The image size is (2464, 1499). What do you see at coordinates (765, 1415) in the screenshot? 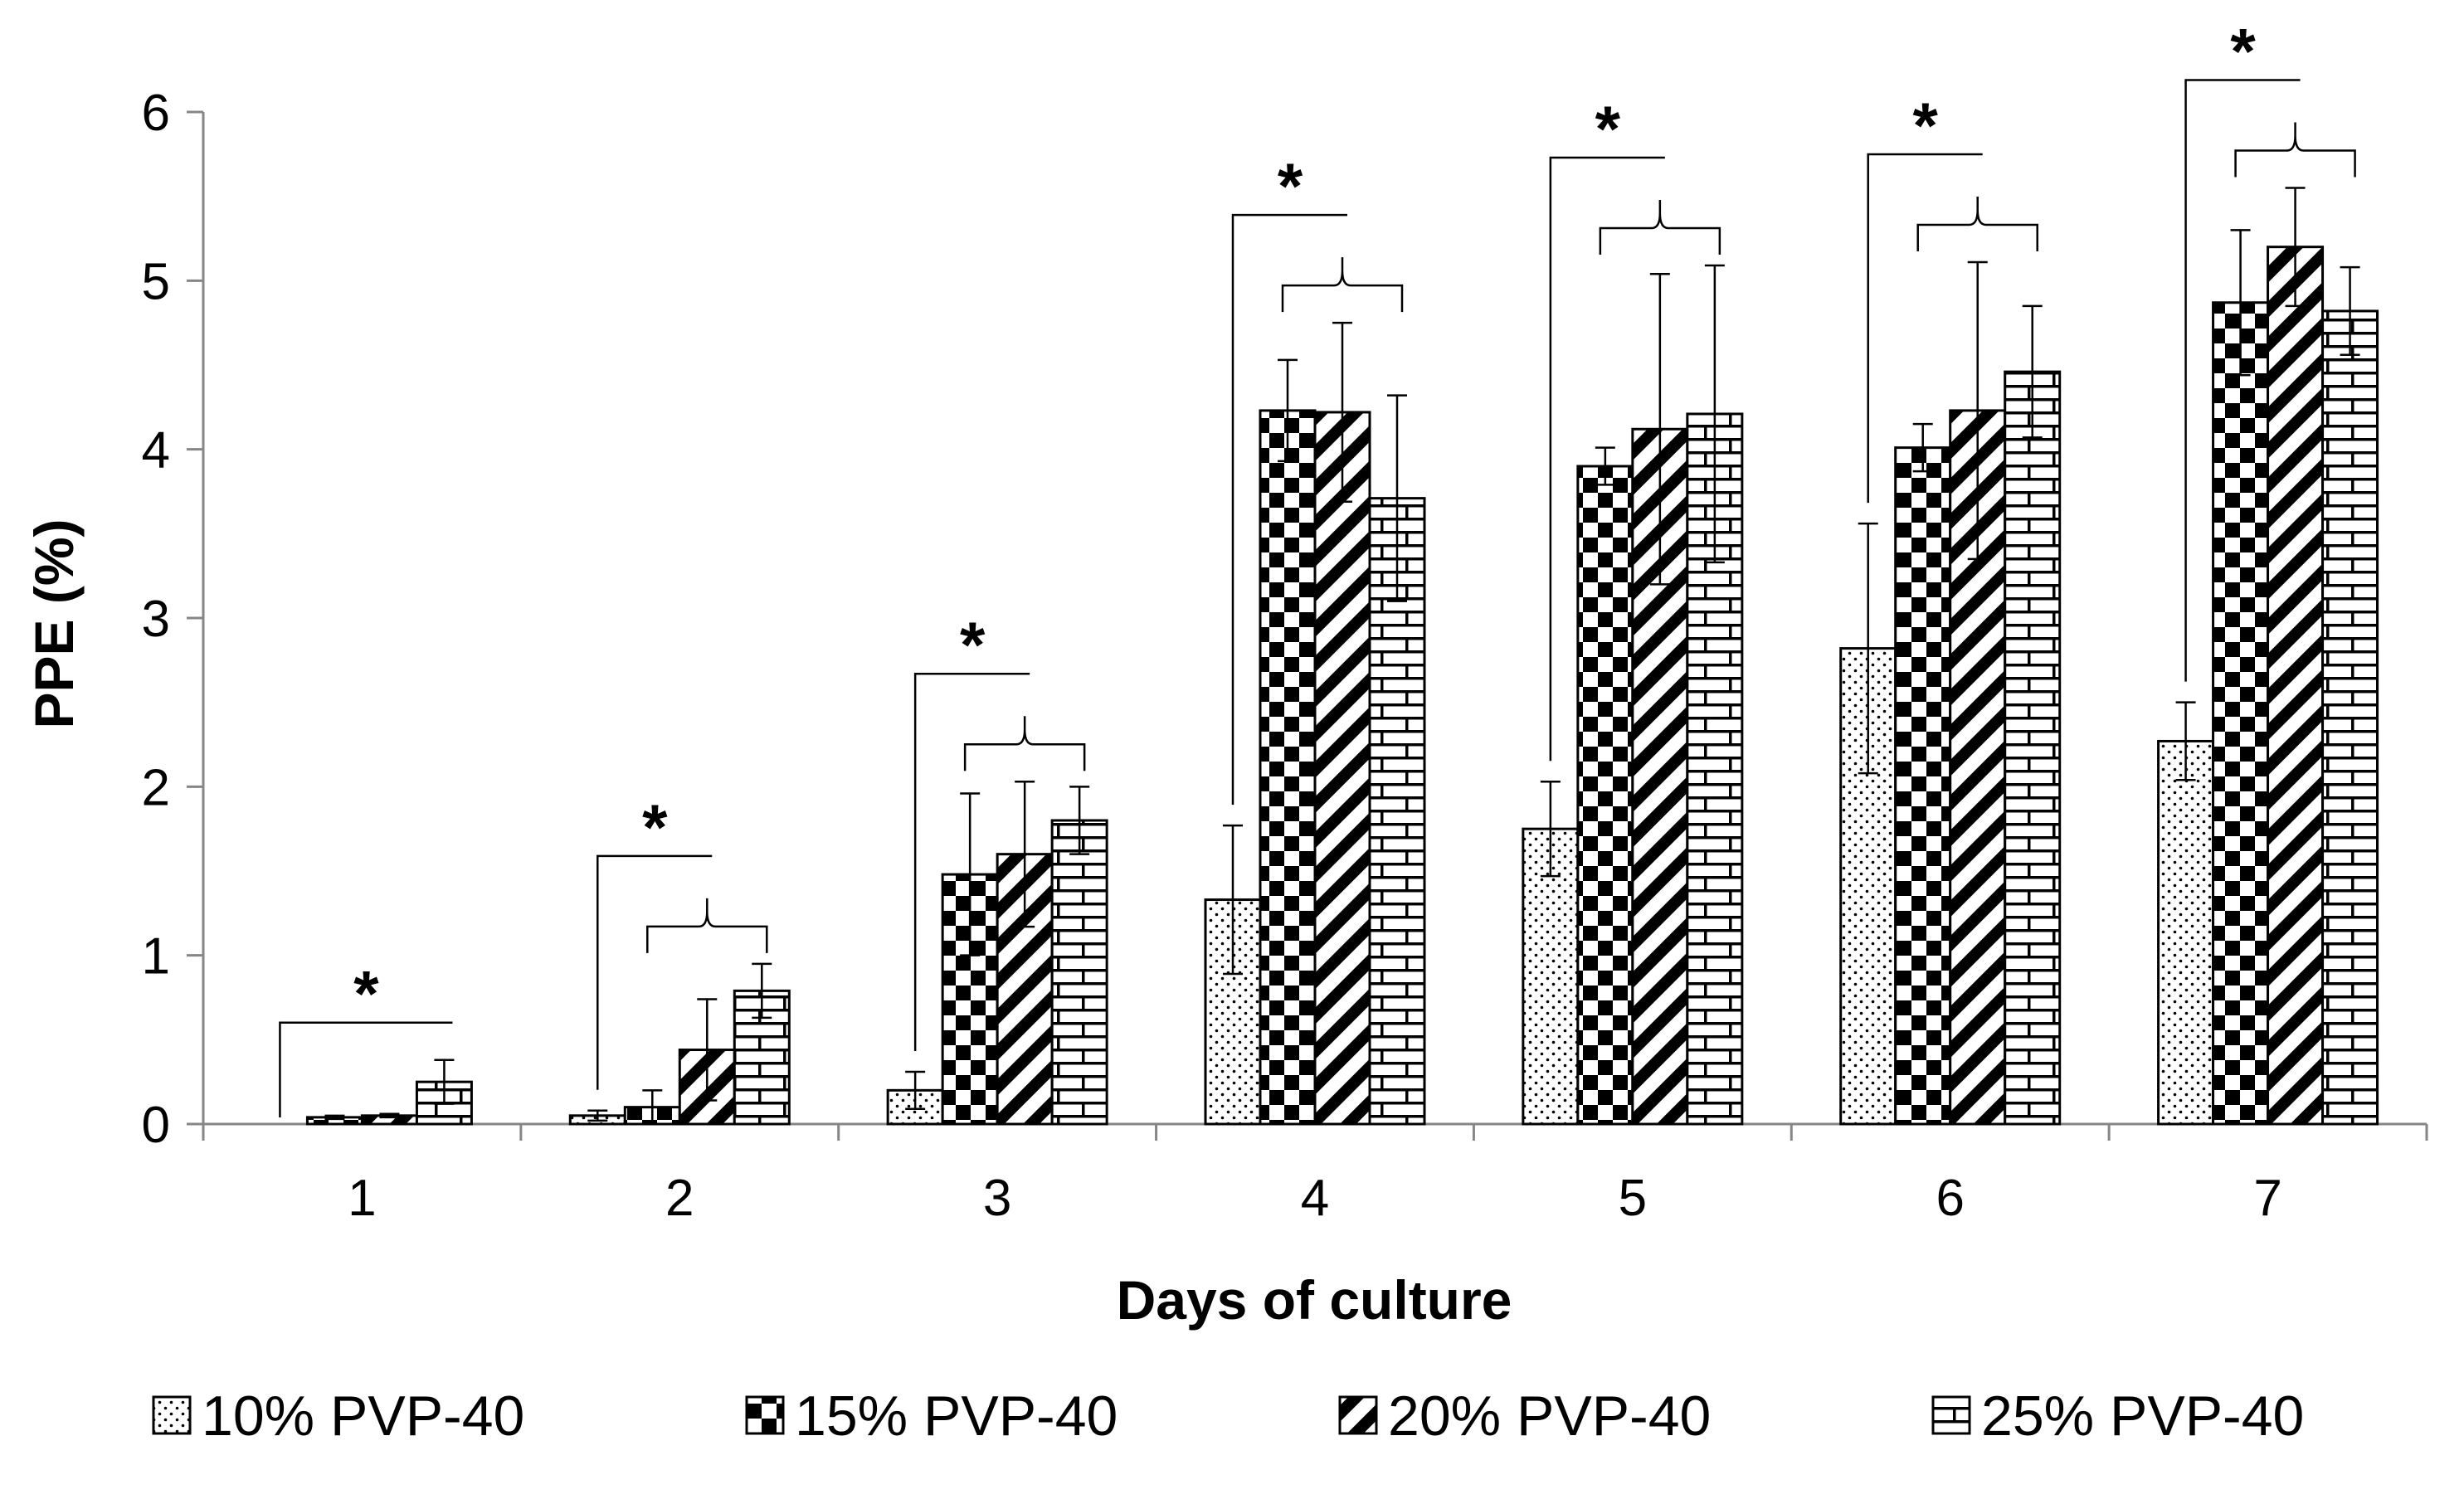
I see `legend-swatch-checker` at bounding box center [765, 1415].